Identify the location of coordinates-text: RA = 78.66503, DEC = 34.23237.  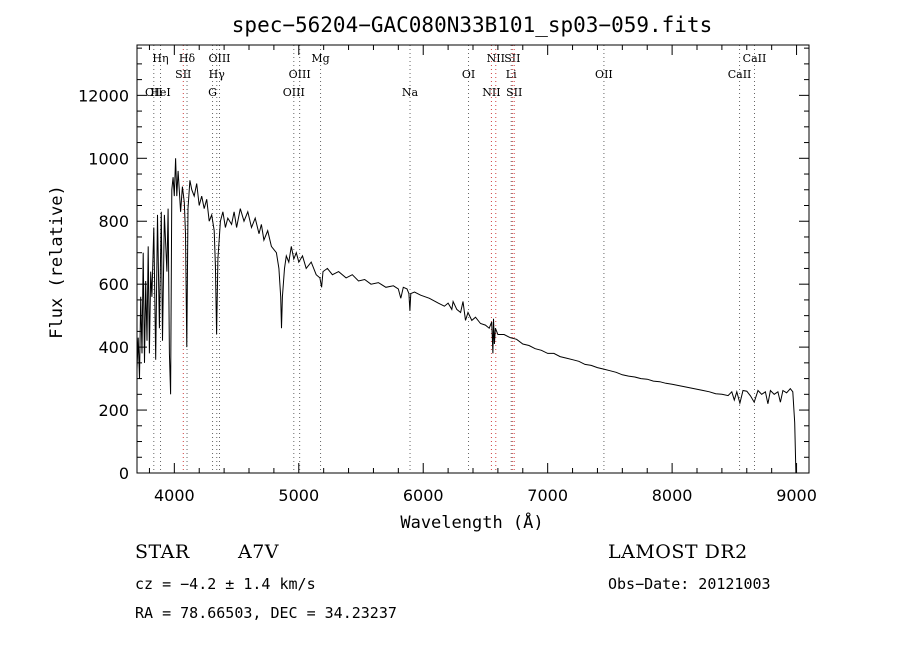
(266, 613).